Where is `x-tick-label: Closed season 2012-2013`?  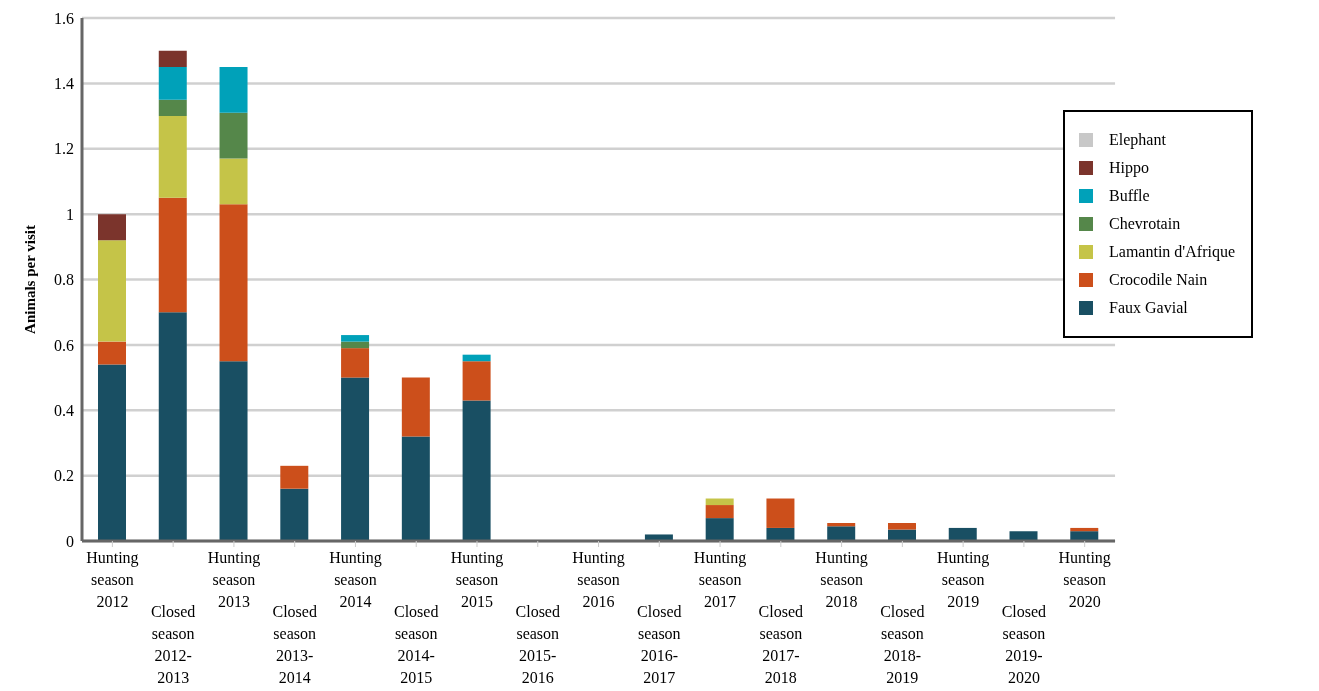 x-tick-label: Closed season 2012-2013 is located at coordinates (173, 644).